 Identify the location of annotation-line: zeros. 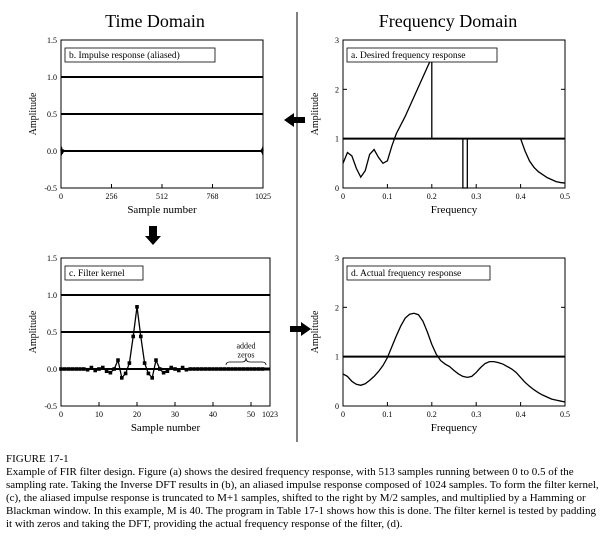
(246, 354).